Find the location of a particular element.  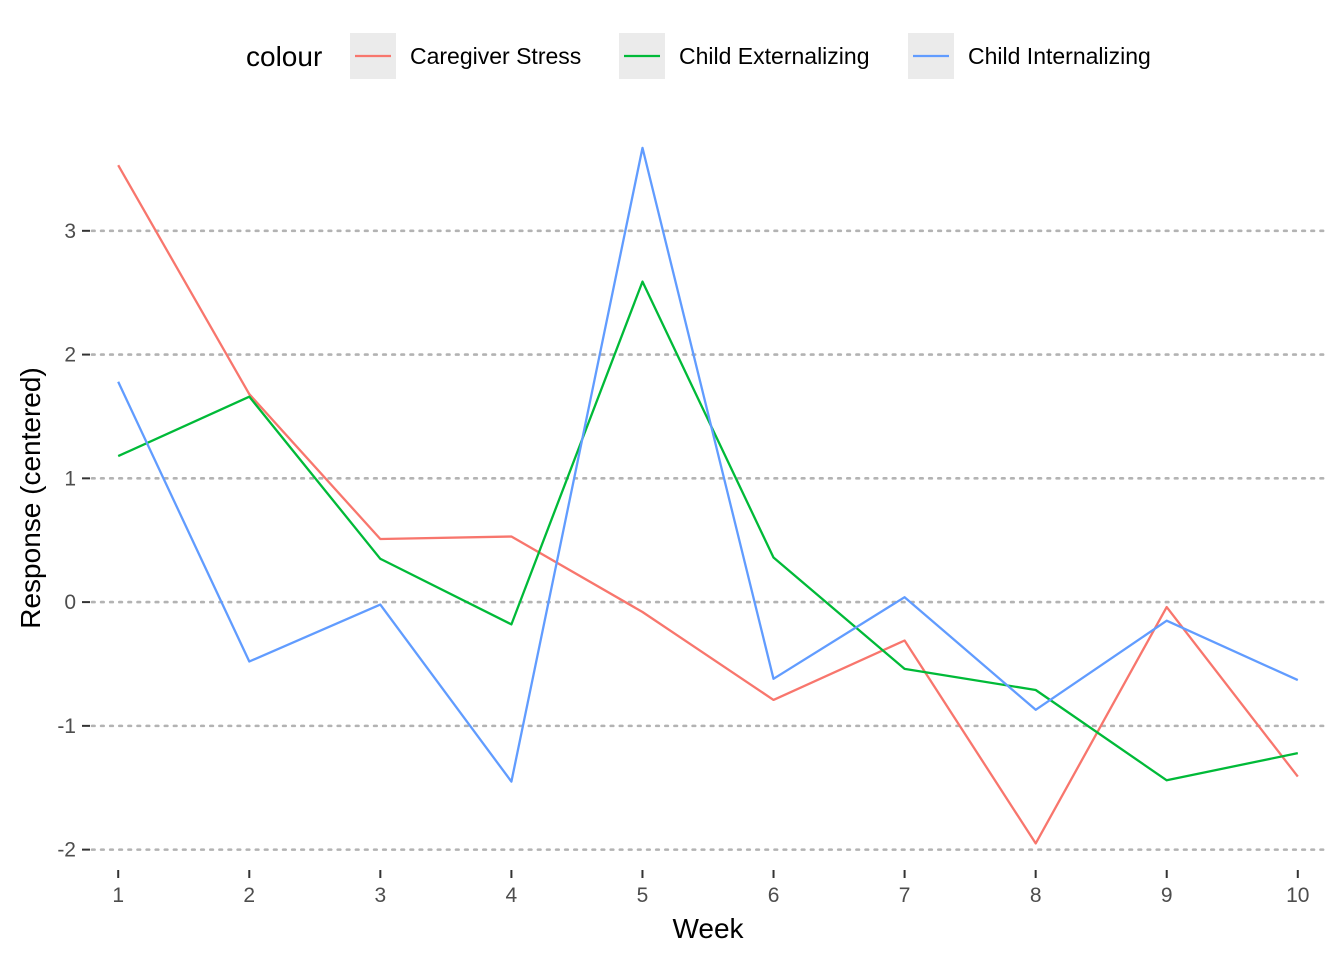

y-tick-label: -2 is located at coordinates (66, 850).